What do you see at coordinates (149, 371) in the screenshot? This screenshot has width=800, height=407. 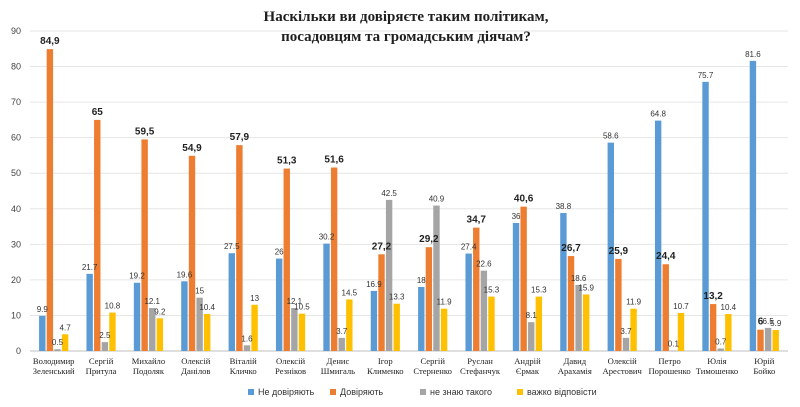 I see `x-category-label: Подоляк` at bounding box center [149, 371].